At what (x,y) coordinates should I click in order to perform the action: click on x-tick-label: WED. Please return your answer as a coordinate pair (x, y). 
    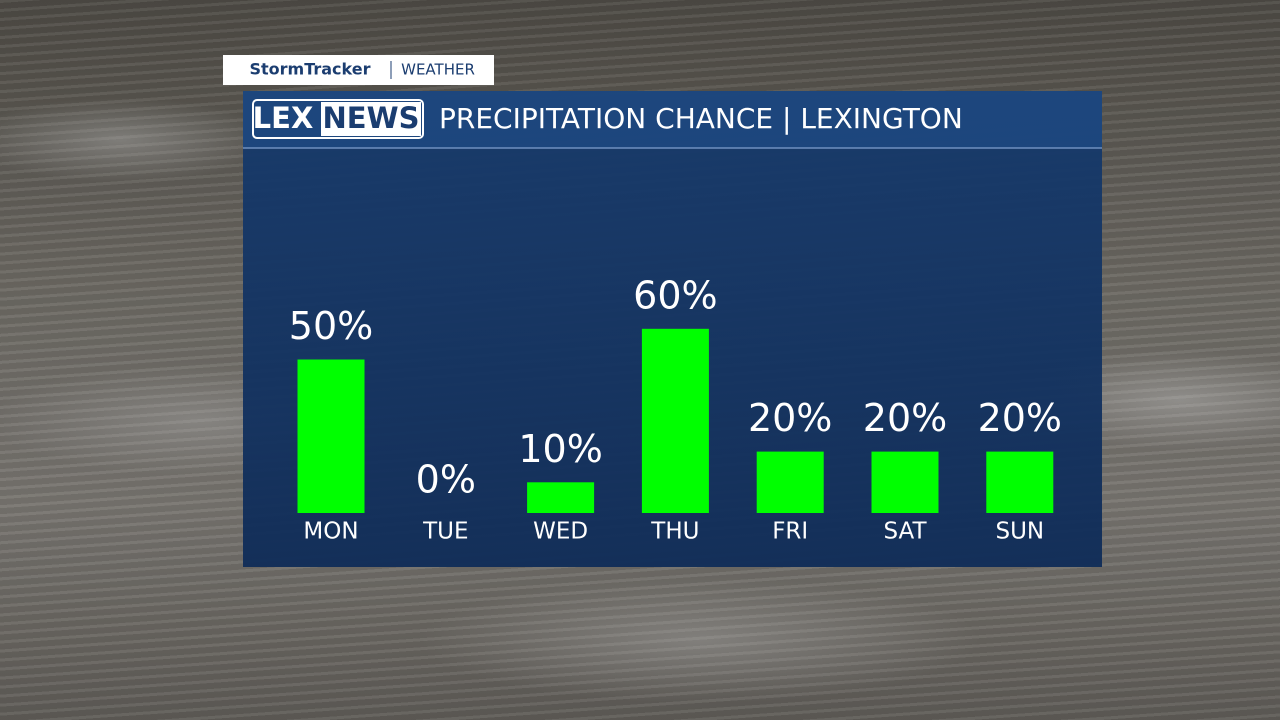
    Looking at the image, I should click on (560, 532).